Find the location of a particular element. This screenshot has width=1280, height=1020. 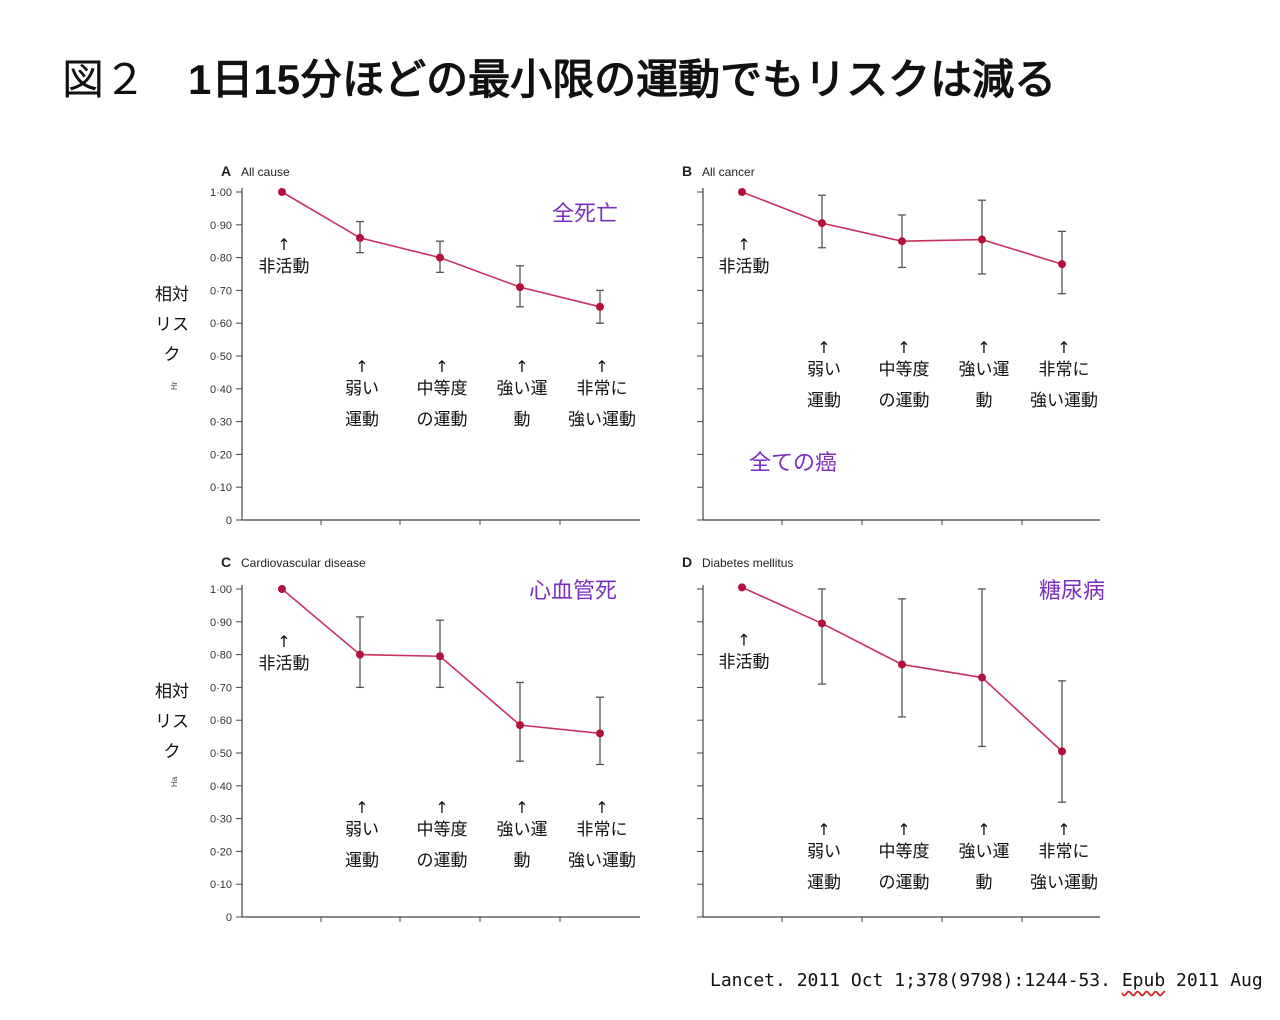

panel-a-category-label: 動 is located at coordinates (522, 420).